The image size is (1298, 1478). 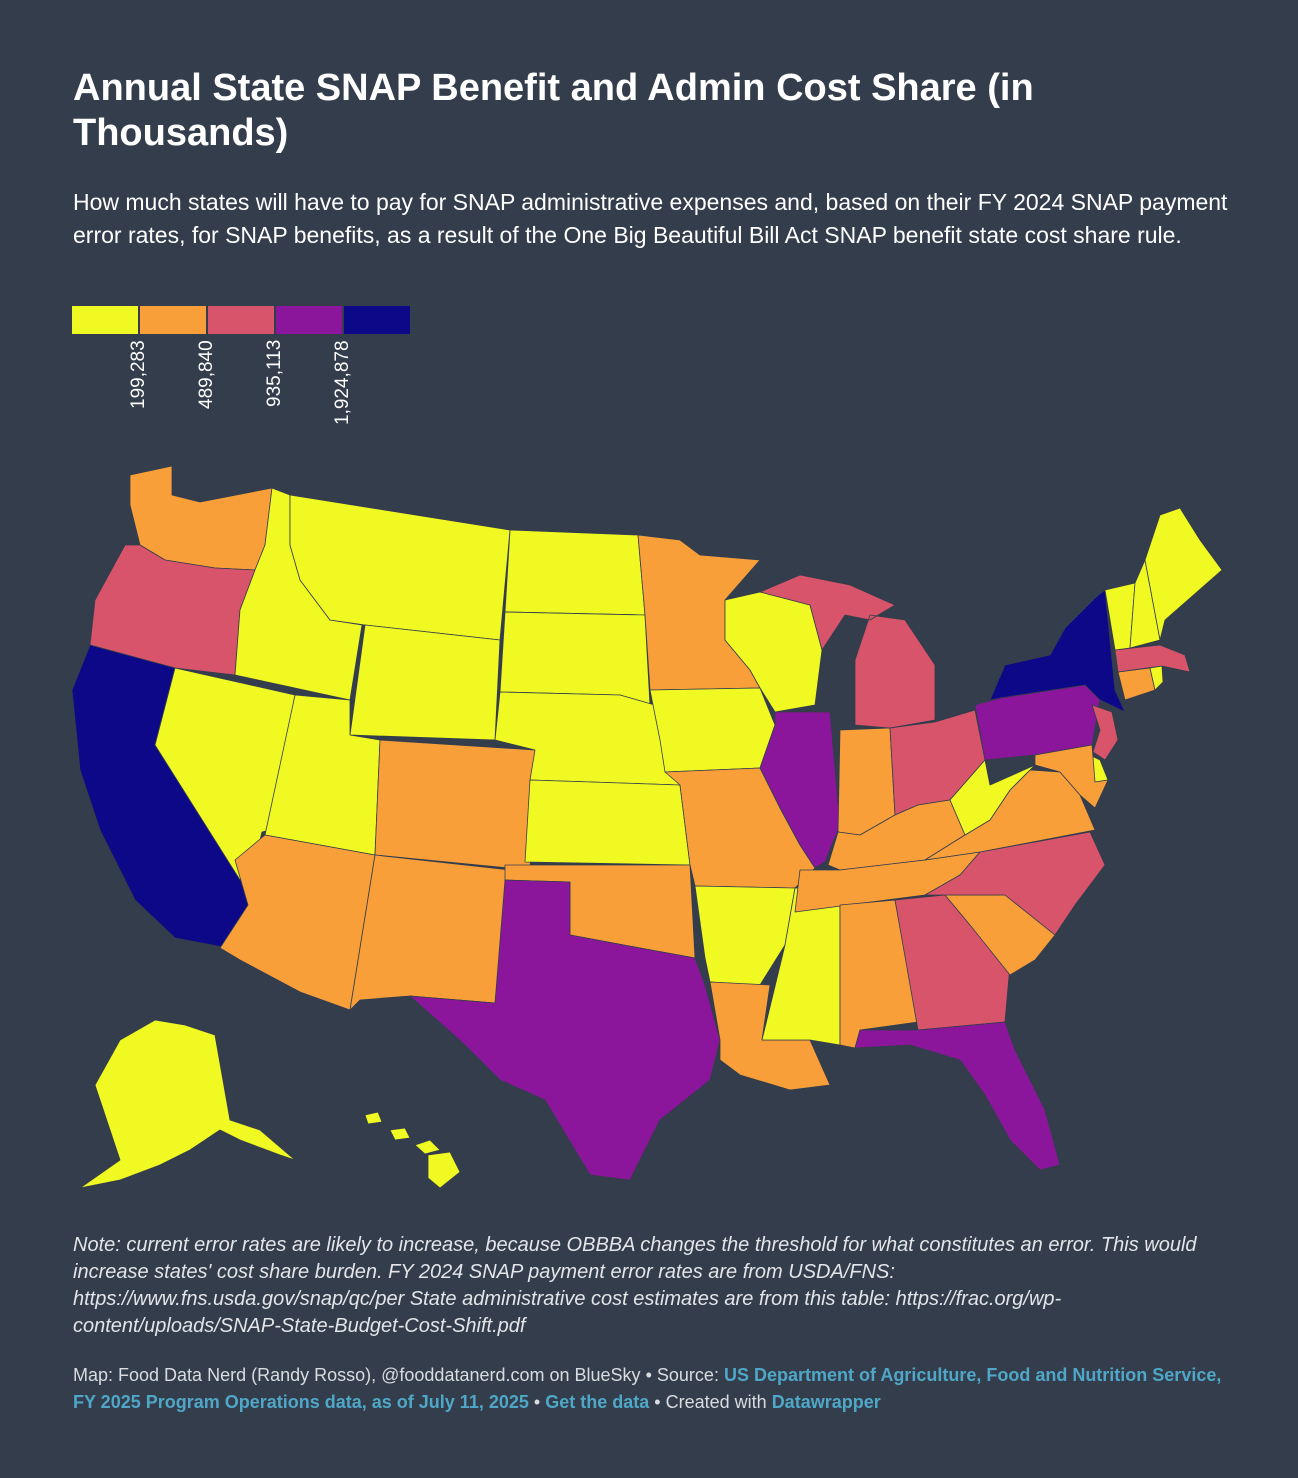 What do you see at coordinates (342, 382) in the screenshot?
I see `legend-tick-4: 1,924,878` at bounding box center [342, 382].